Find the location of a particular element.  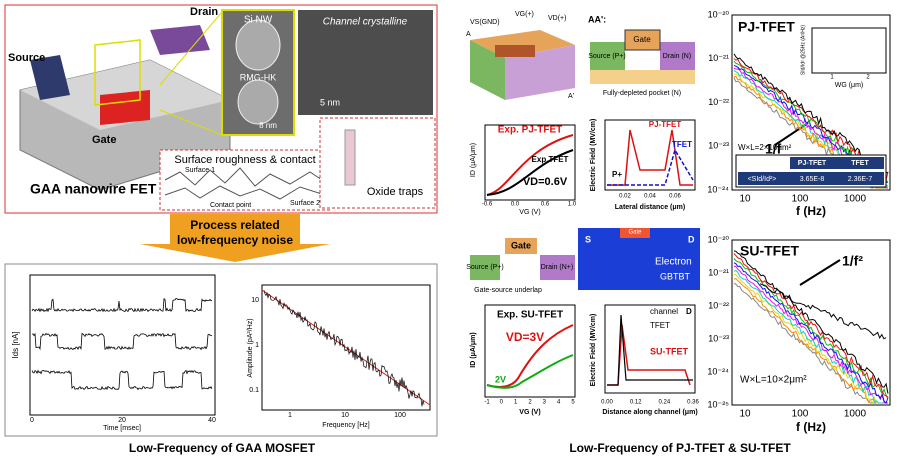

label: ID (μA/μm) is located at coordinates (473, 349).